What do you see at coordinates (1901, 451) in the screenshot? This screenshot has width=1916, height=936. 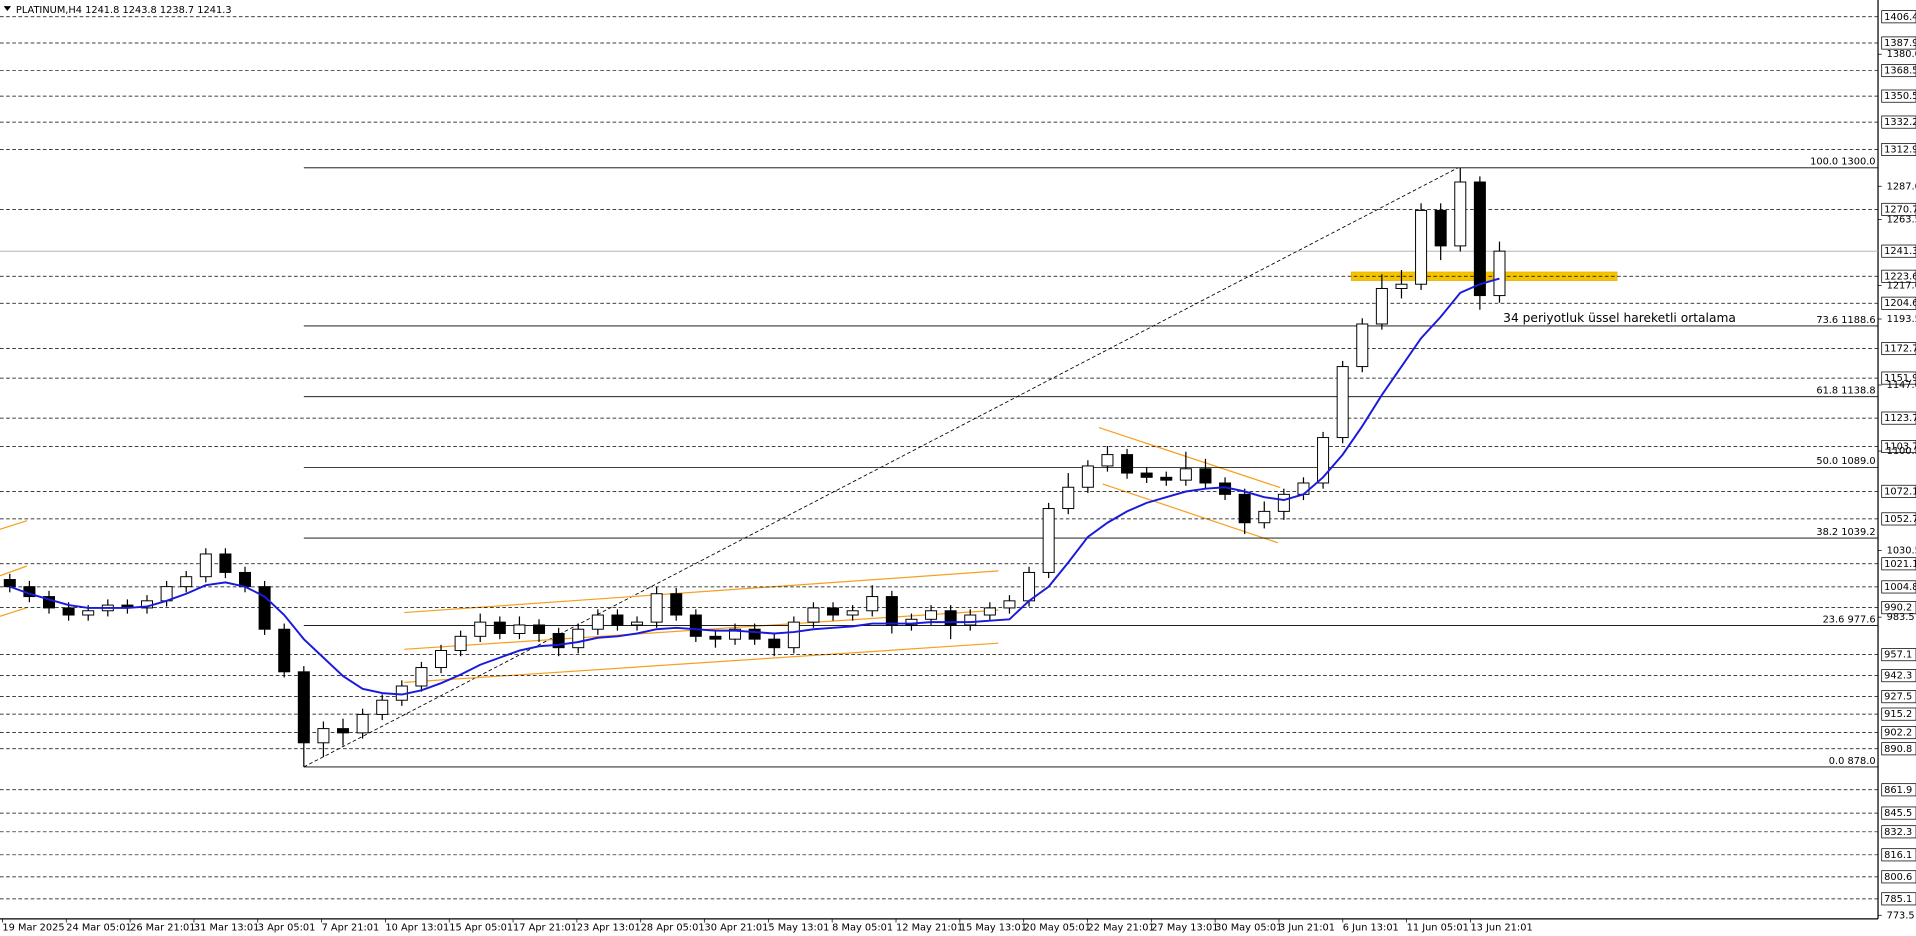 I see `y-tick-label: 1100.5` at bounding box center [1901, 451].